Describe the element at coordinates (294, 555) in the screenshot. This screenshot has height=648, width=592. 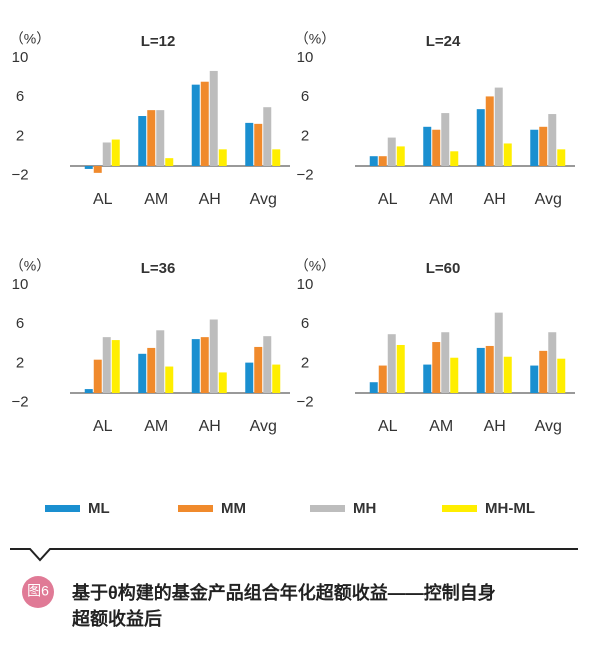
I see `caption-rule` at that location.